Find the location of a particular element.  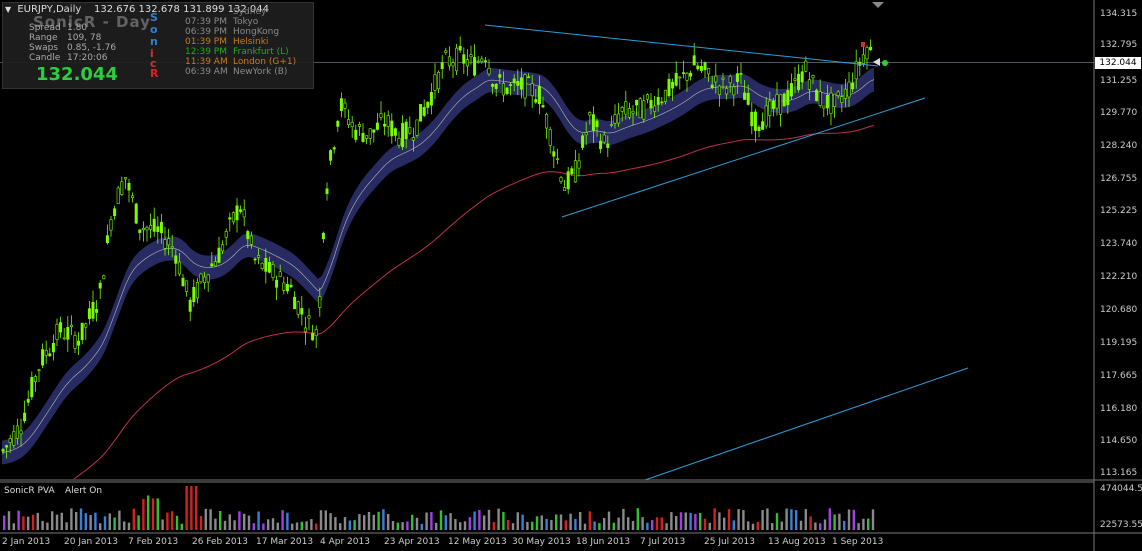

subwindow-alert-status: Alert On is located at coordinates (84, 491).